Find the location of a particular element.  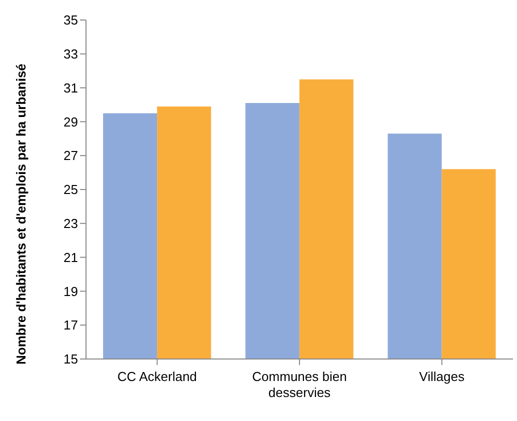

y-tick-label: 27 is located at coordinates (71, 156).